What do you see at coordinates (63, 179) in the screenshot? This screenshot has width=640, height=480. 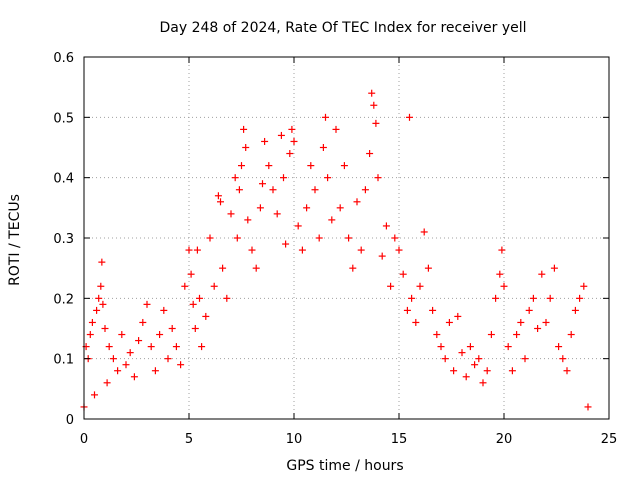 I see `y-tick-label: 0.4` at bounding box center [63, 179].